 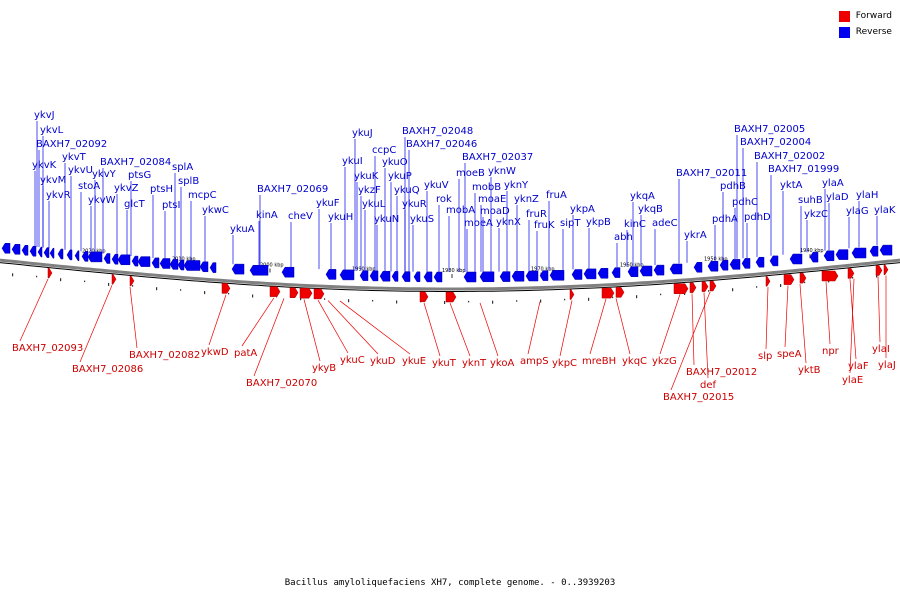 I want to click on reverse-gene-label: ykpB, so click(x=598, y=222).